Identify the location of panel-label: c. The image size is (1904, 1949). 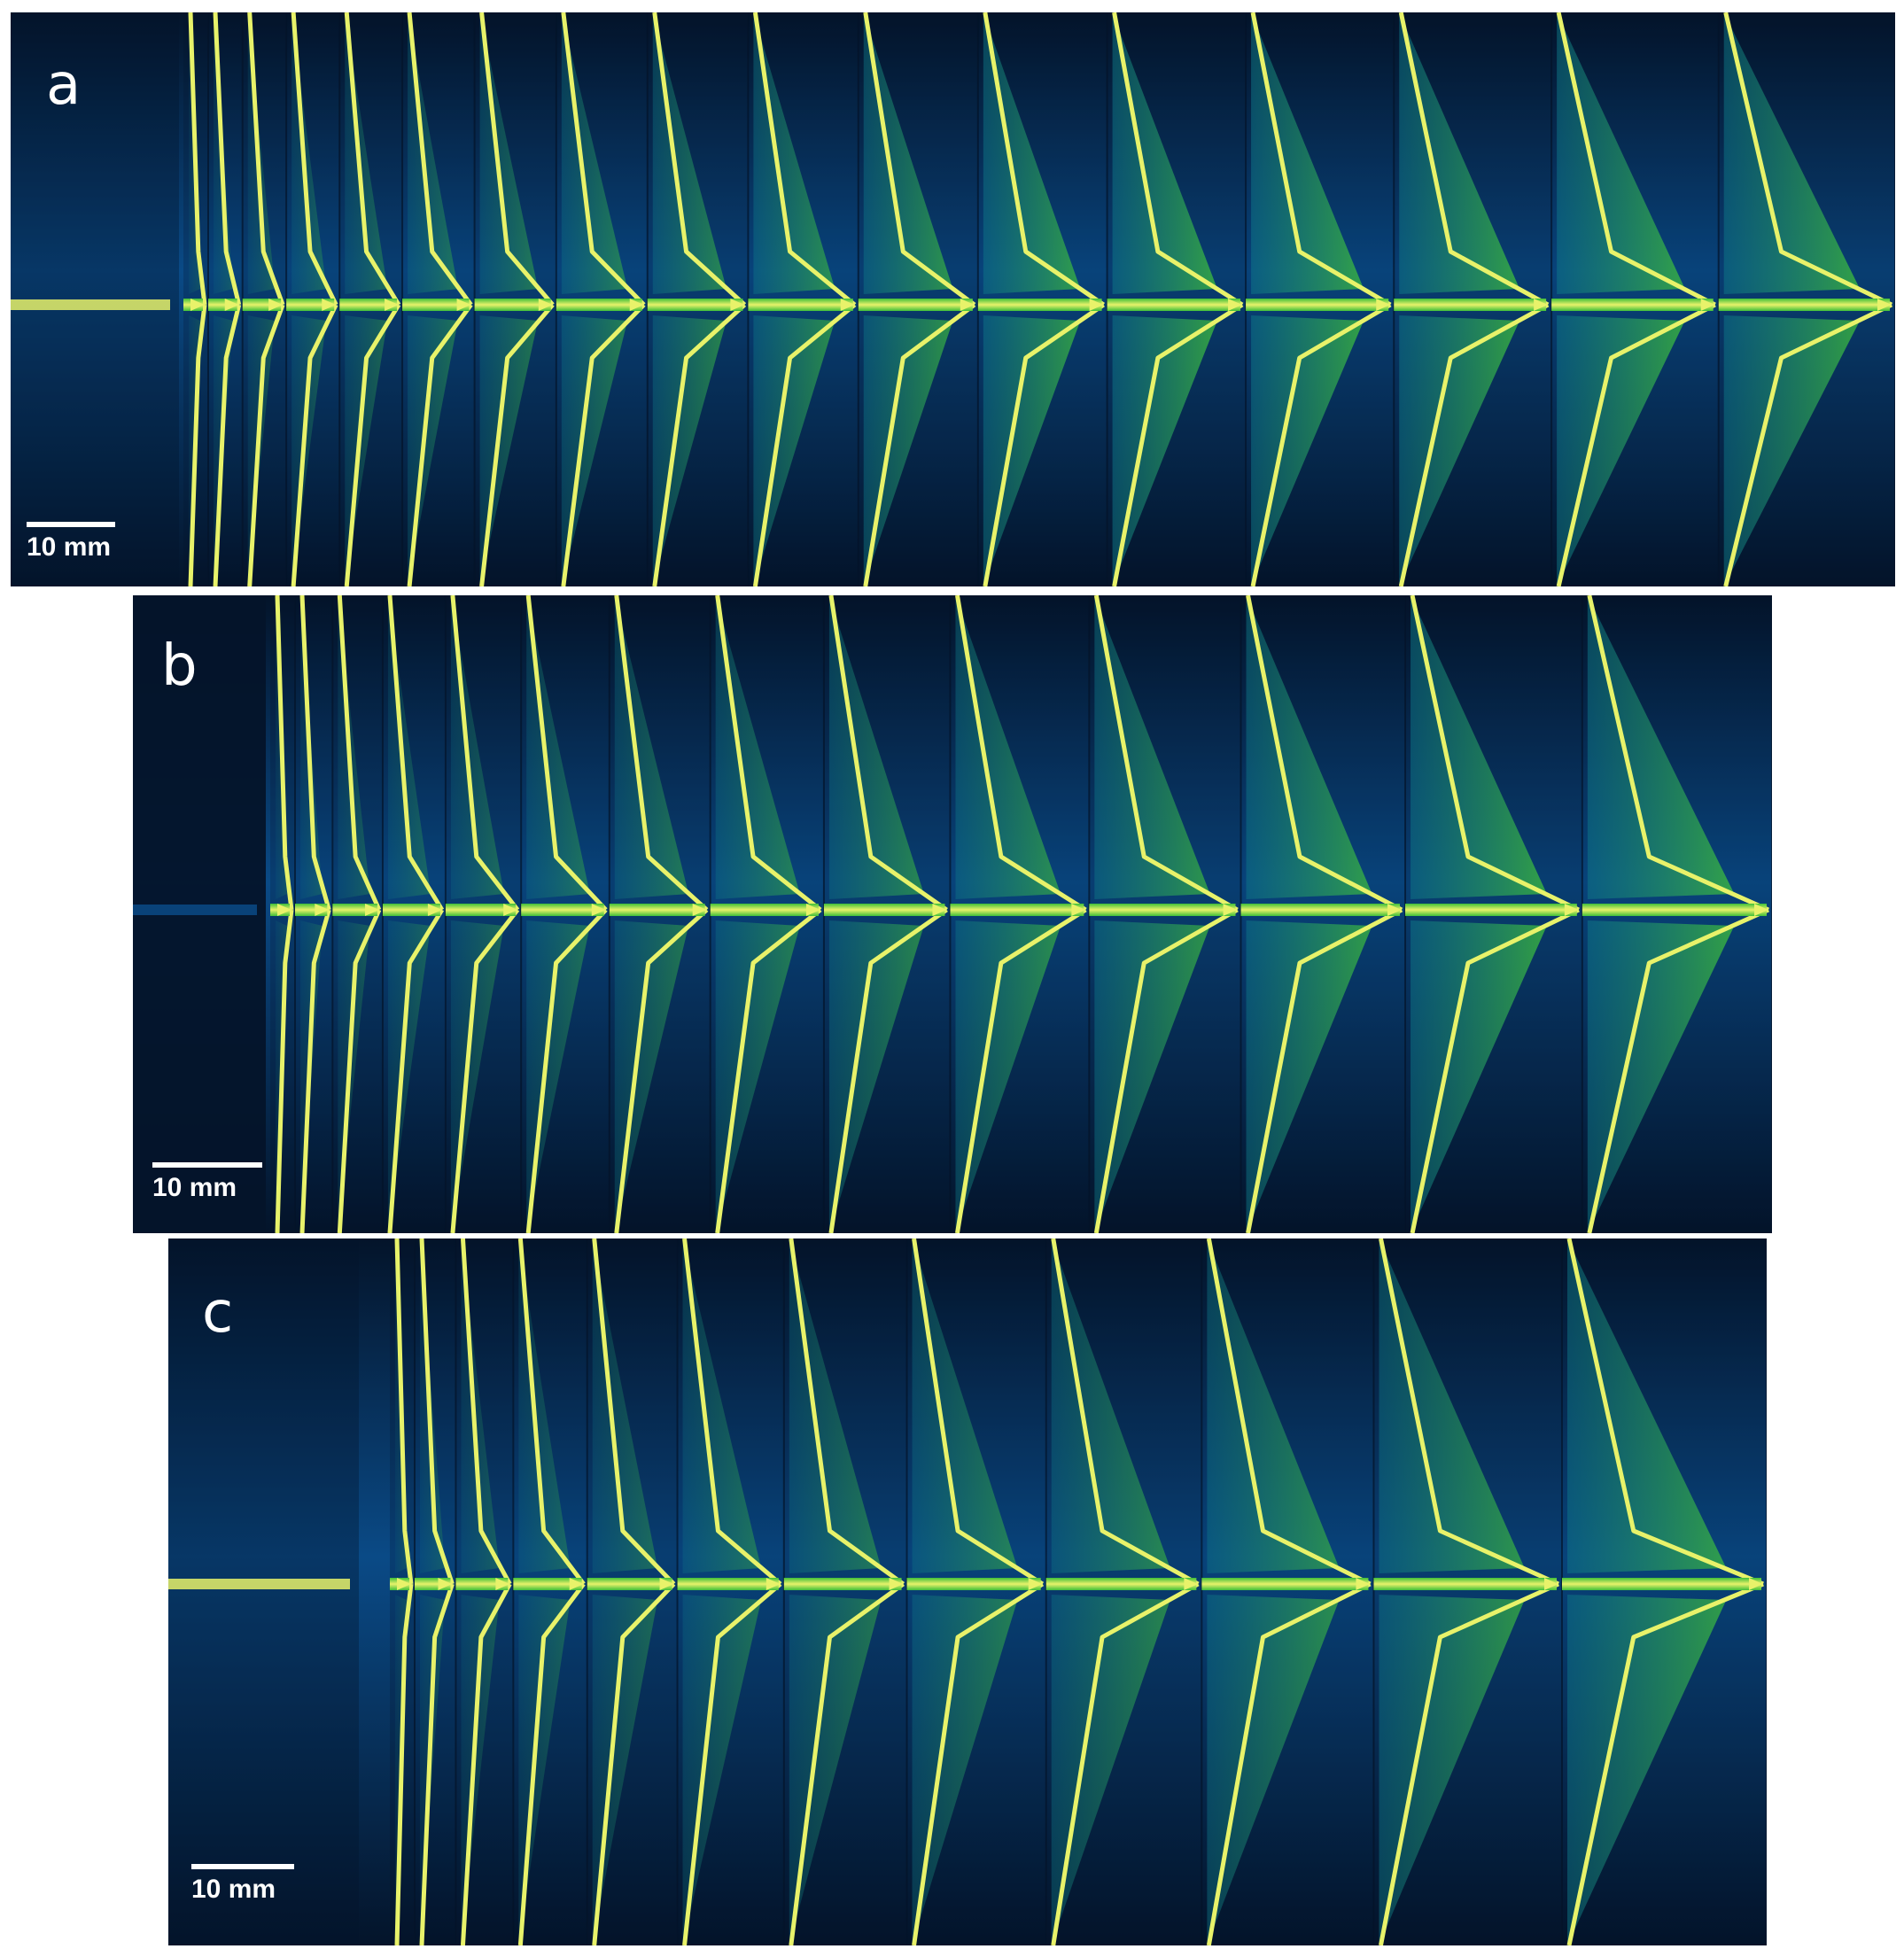
(218, 1313).